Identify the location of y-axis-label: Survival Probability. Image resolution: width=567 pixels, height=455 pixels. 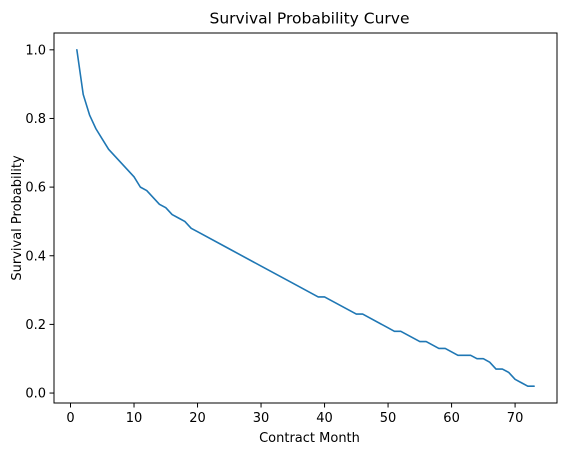
(17, 218).